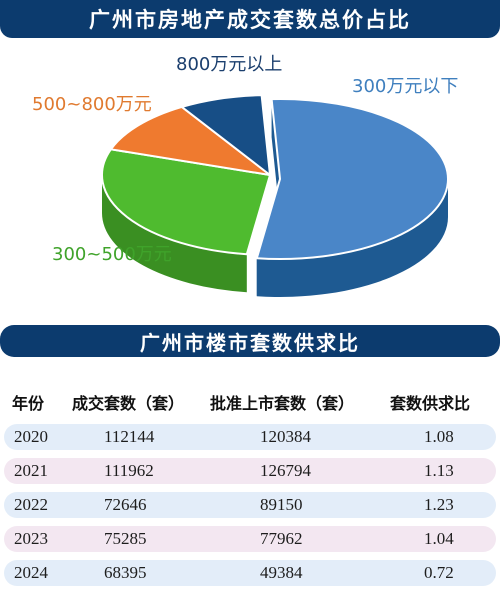 Image resolution: width=500 pixels, height=591 pixels. Describe the element at coordinates (92, 104) in the screenshot. I see `pie-slice-label: 500~800万元` at that location.